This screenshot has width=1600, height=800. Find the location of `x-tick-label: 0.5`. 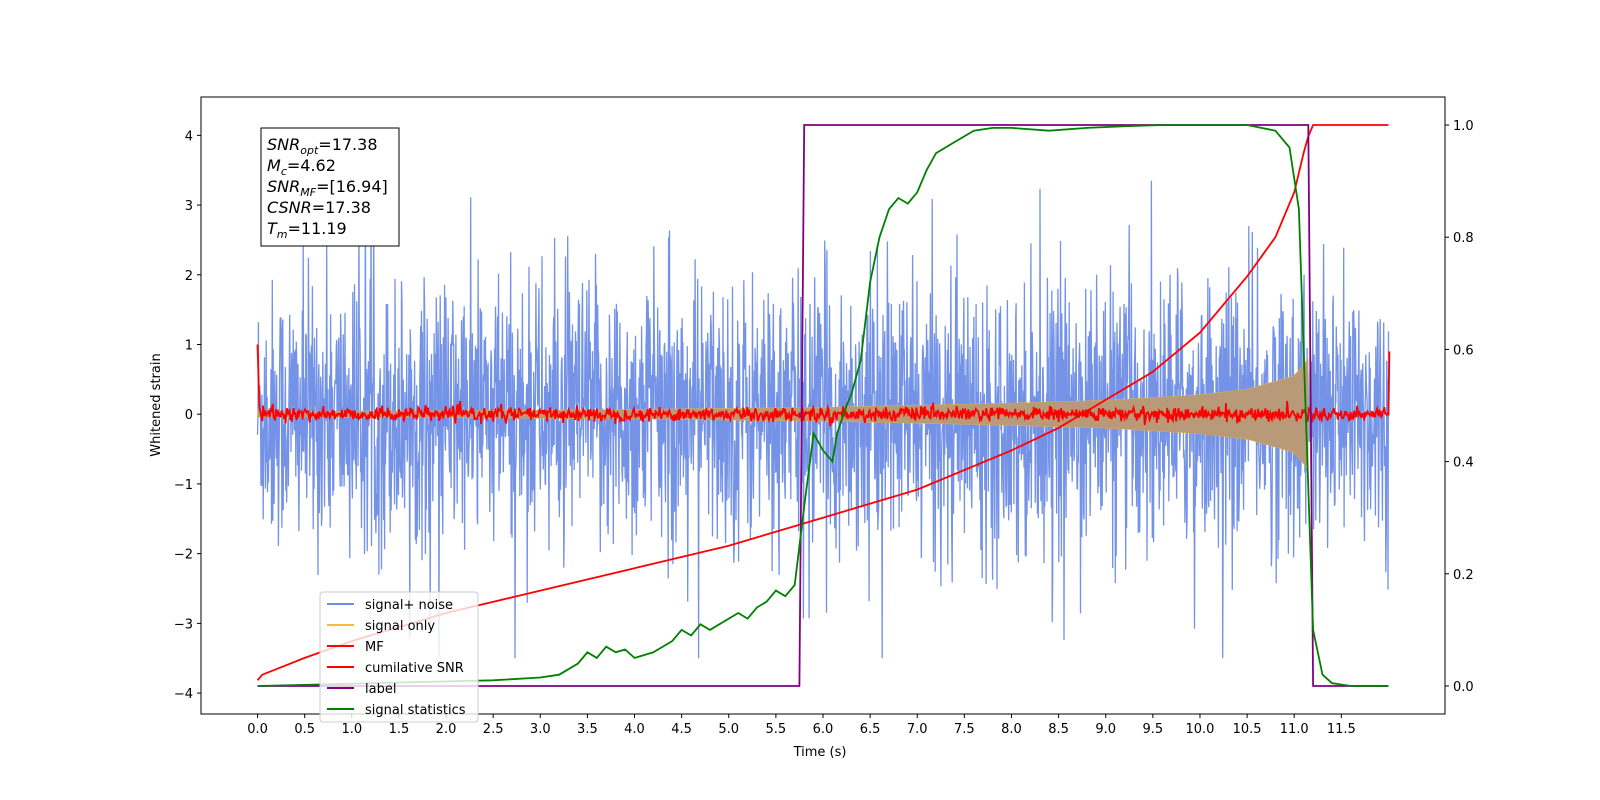

x-tick-label: 0.5 is located at coordinates (304, 729).